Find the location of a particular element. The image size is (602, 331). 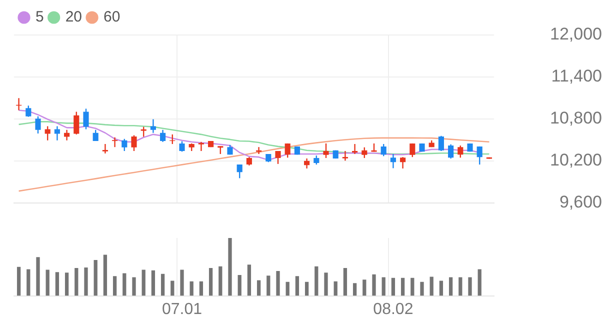

x-tick-label: 07.01 is located at coordinates (182, 309).